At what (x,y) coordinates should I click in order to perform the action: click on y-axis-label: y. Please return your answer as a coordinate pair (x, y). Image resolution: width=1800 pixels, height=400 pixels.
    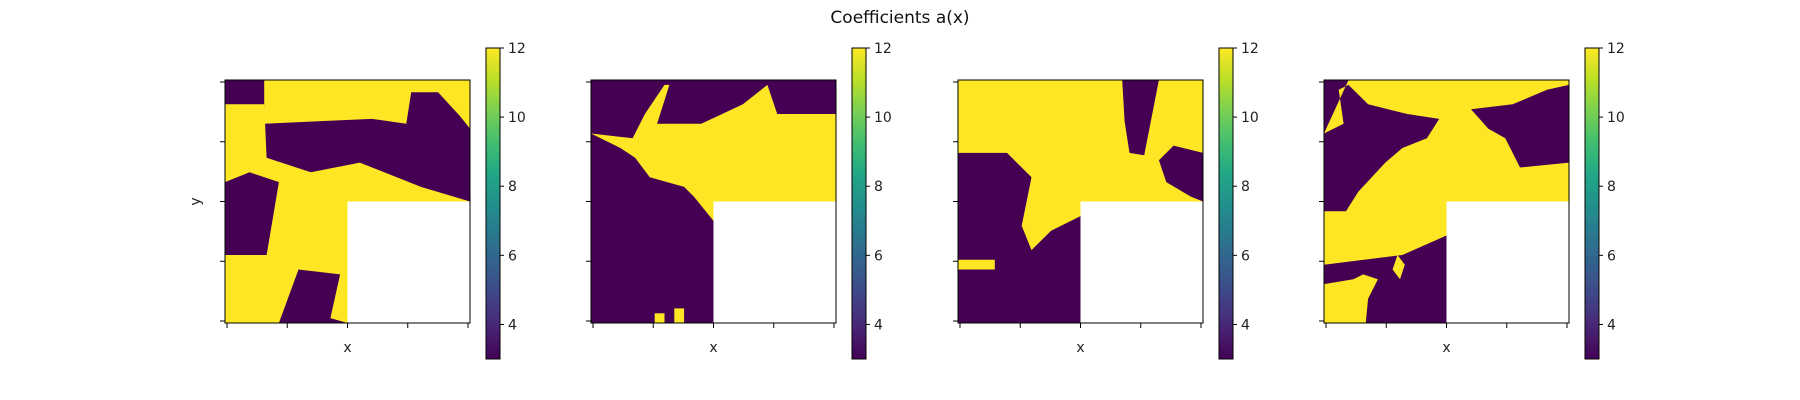
    Looking at the image, I should click on (196, 201).